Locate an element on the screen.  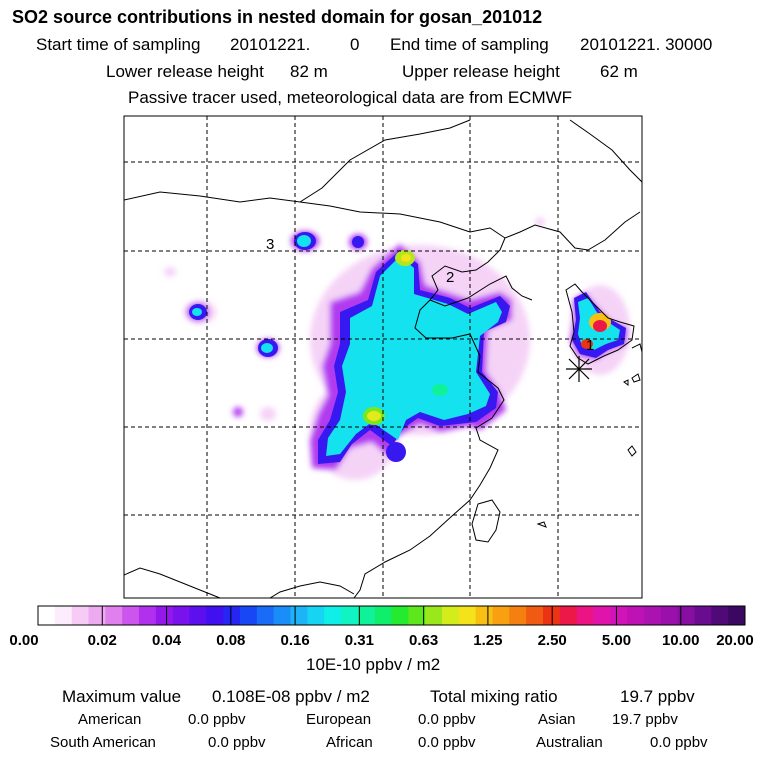
start-time-date: 20101221. is located at coordinates (270, 44).